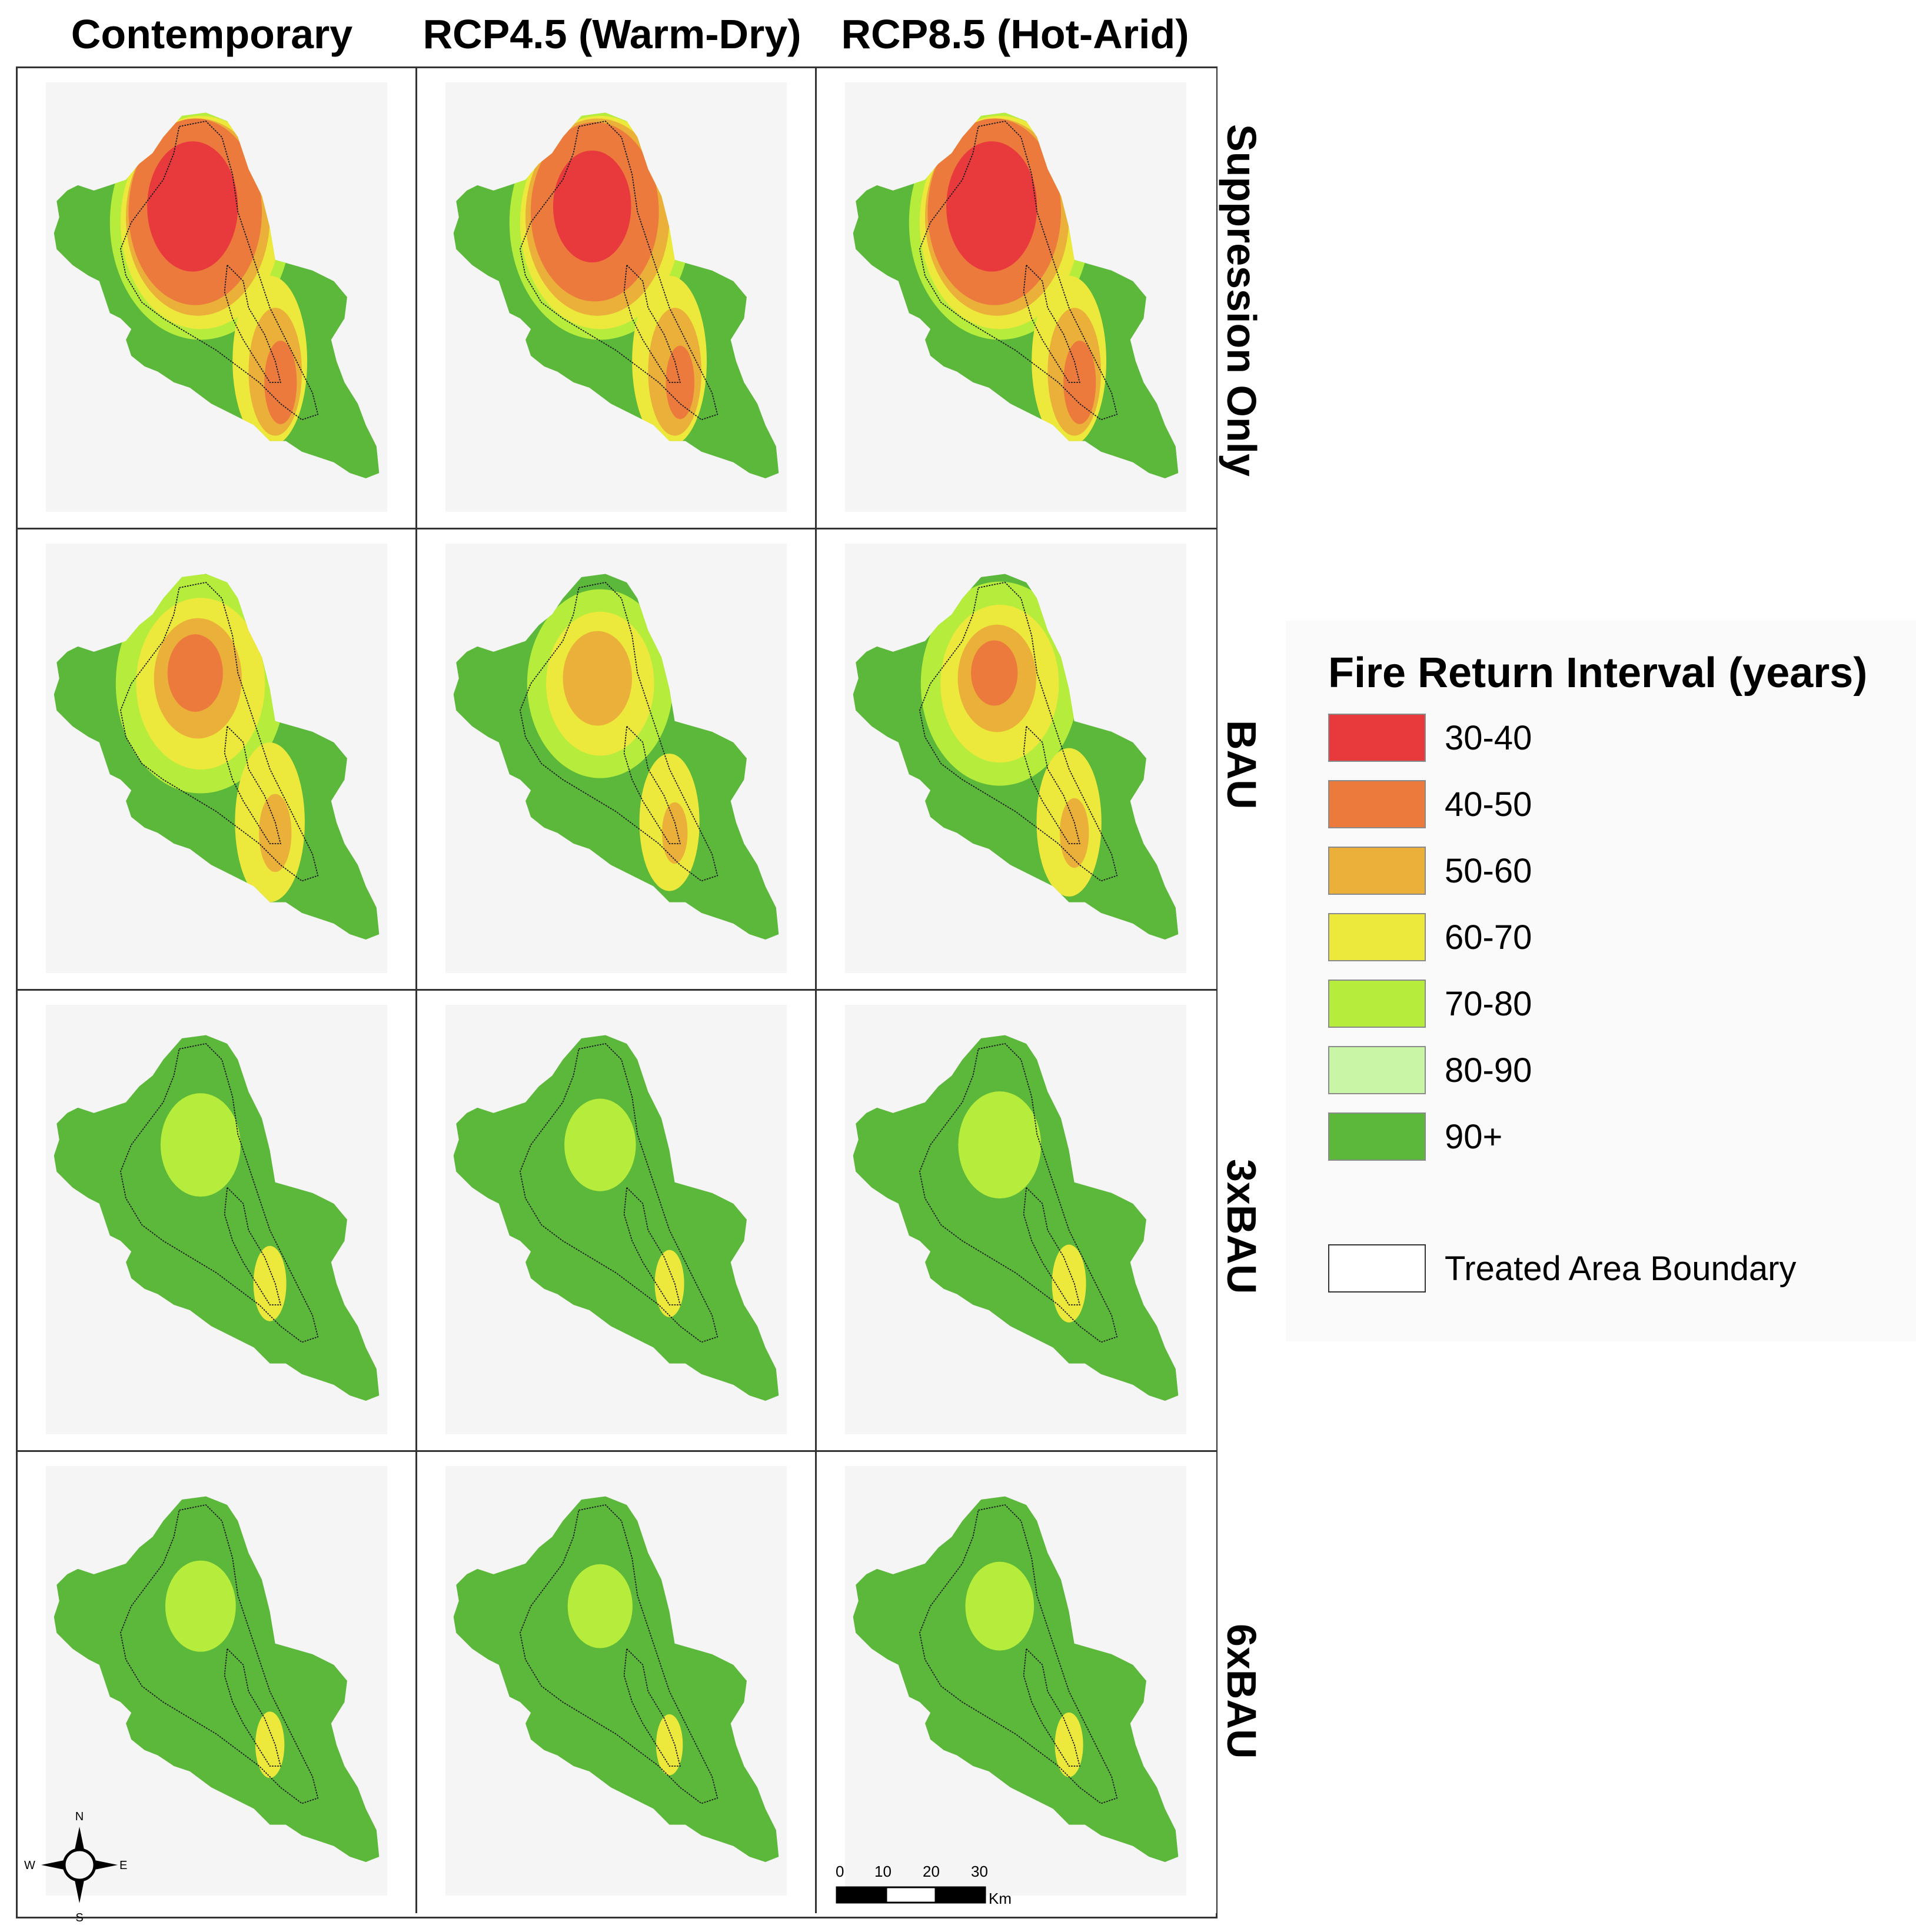 This screenshot has width=1916, height=1932. I want to click on scale-bar: 0 10 20 30 Km, so click(924, 1885).